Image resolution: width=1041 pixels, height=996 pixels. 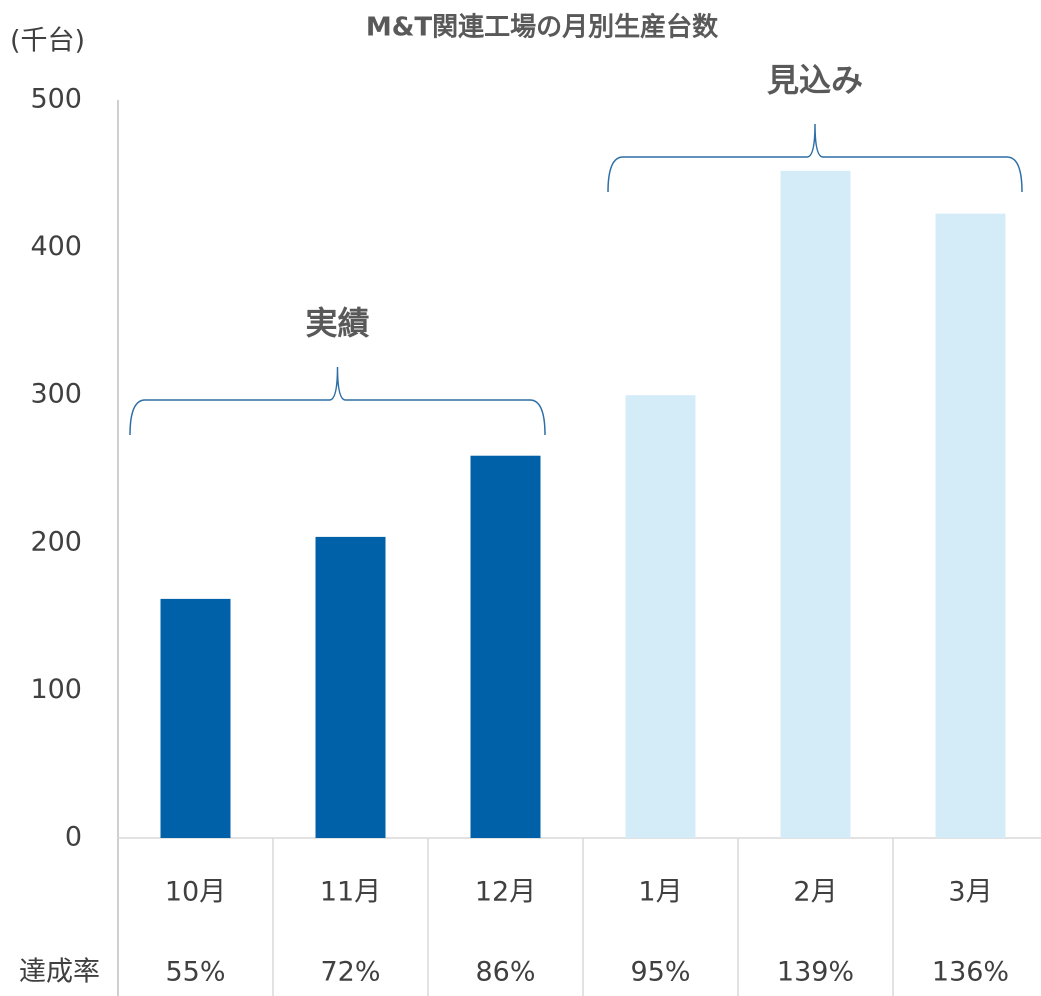 What do you see at coordinates (505, 972) in the screenshot?
I see `rate-label: 86%` at bounding box center [505, 972].